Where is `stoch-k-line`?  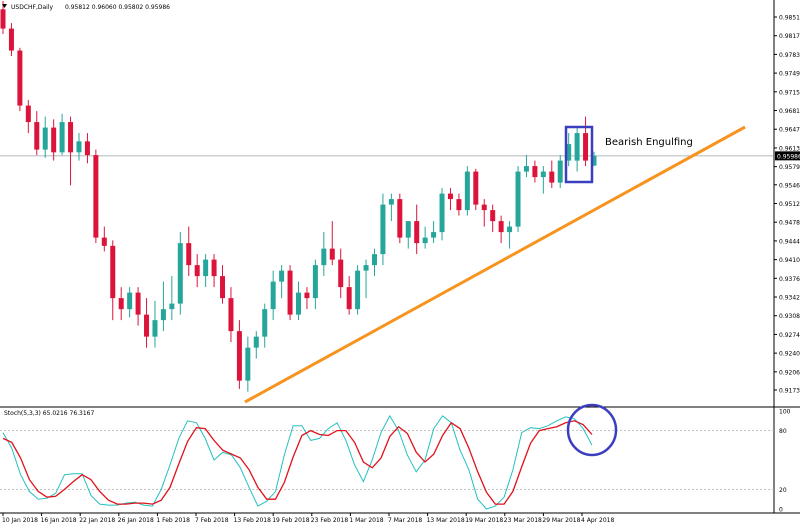 stoch-k-line is located at coordinates (297, 462).